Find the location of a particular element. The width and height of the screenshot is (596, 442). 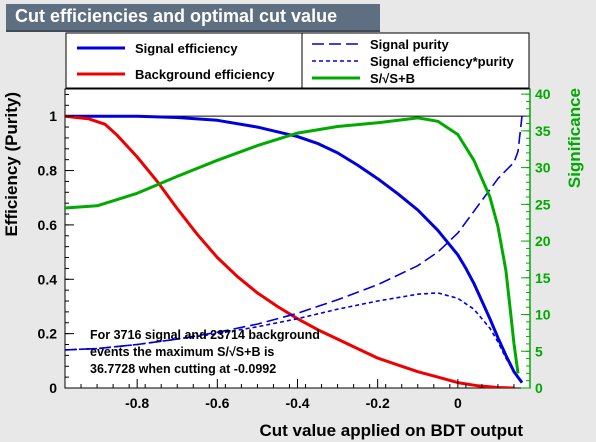

y-tick-label: 0.8 is located at coordinates (48, 171).